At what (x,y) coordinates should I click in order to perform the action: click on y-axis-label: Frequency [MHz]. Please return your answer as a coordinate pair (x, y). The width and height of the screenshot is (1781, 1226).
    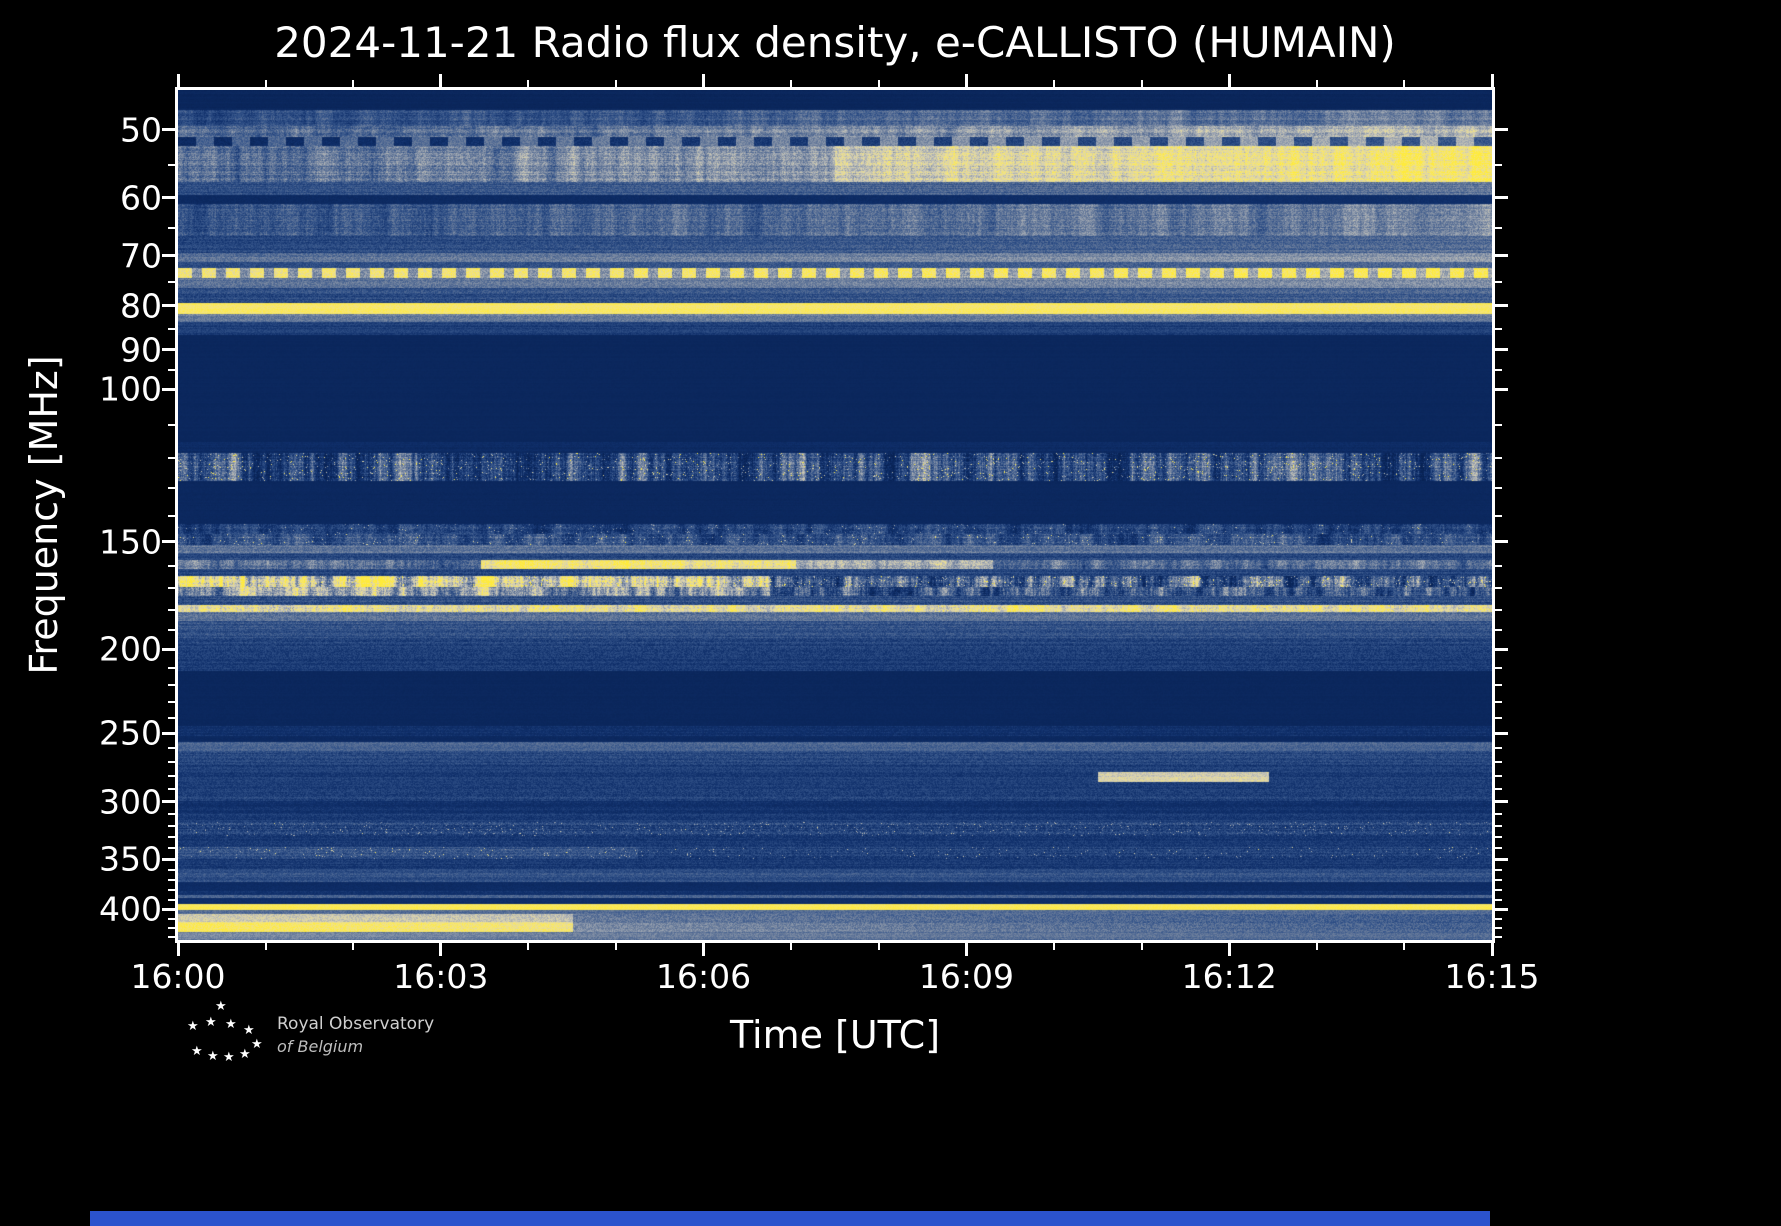
    Looking at the image, I should click on (44, 515).